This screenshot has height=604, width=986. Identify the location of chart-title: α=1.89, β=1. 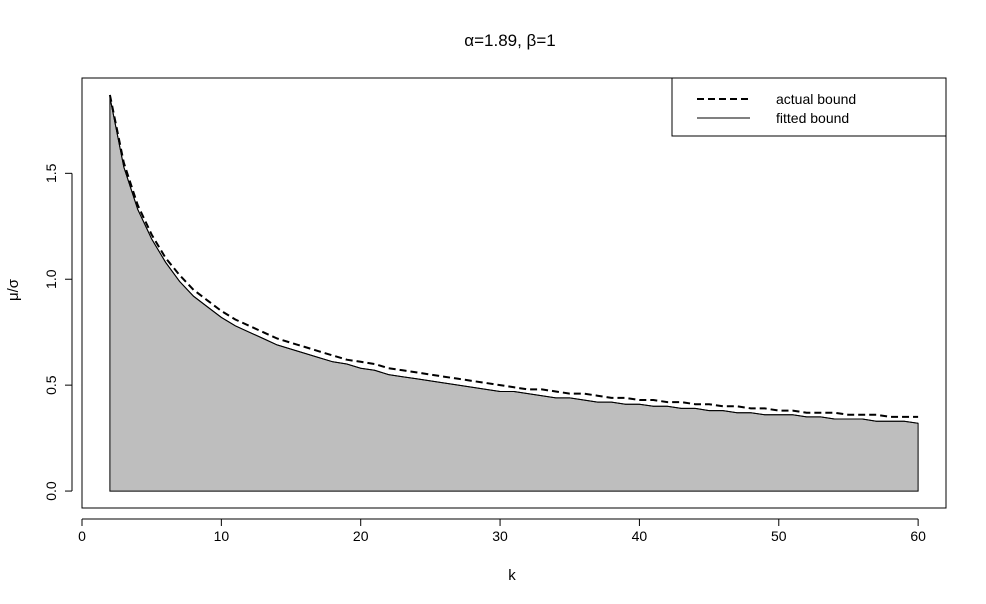
(509, 40).